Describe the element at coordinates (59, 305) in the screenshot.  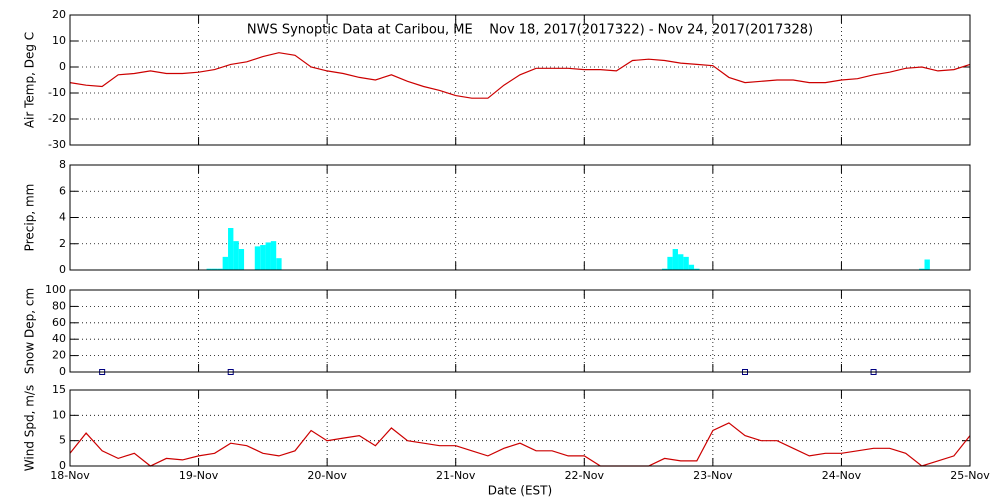
I see `y-tick-label: 80` at that location.